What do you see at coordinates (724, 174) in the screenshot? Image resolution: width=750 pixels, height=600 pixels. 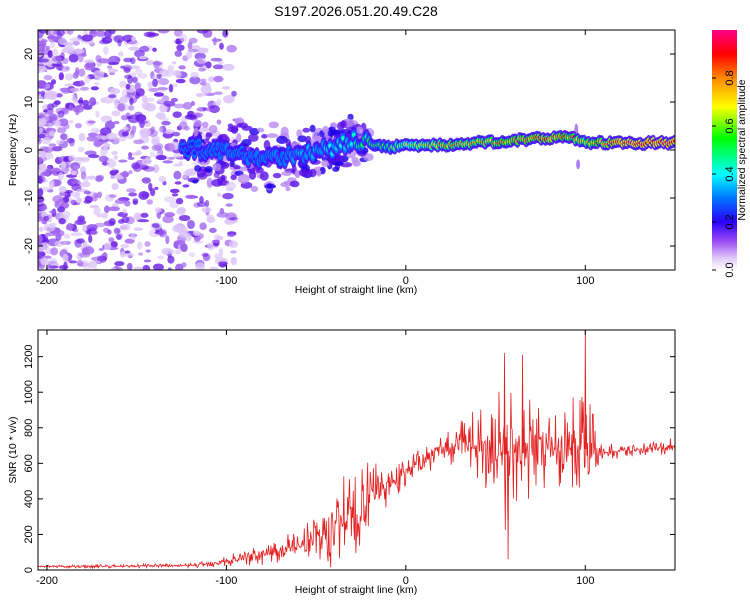 I see `colorbar-ticks: 0.0 0.2 0.4 0.6 0.8` at bounding box center [724, 174].